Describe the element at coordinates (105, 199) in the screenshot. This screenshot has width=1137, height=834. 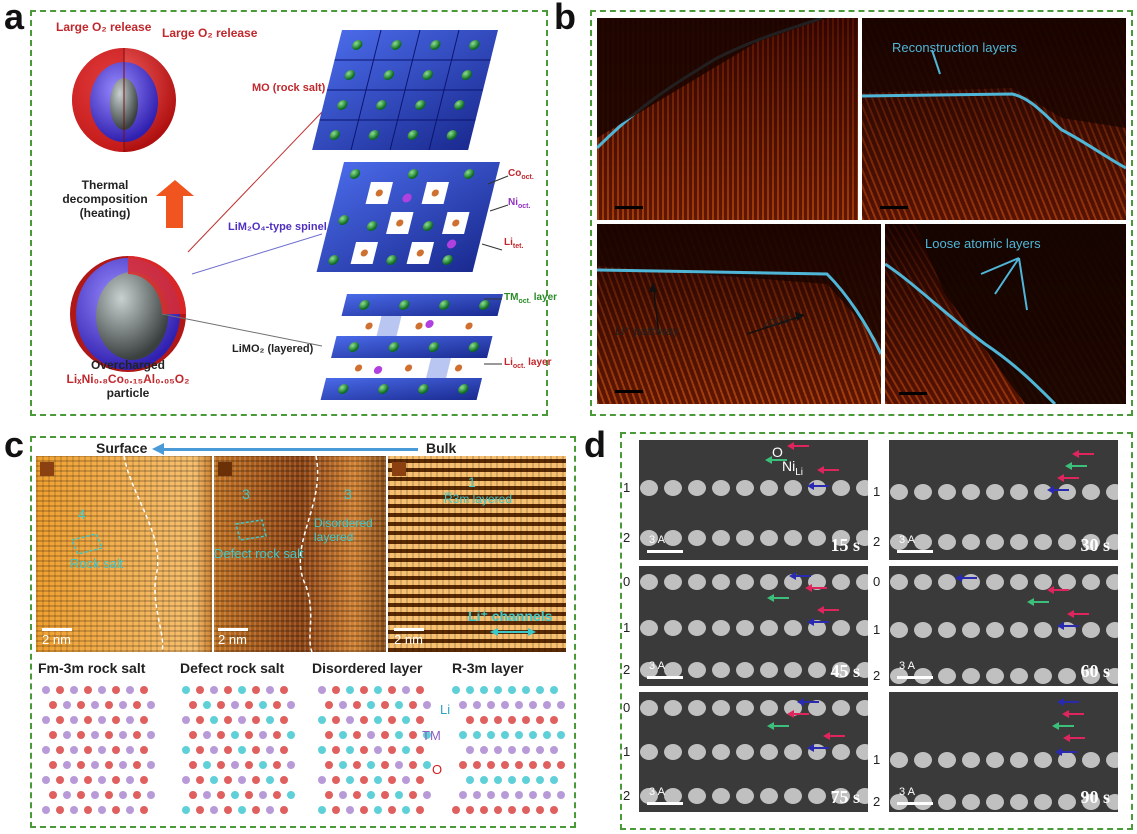
I see `thermal-label: Thermal decomposition (heating)` at that location.